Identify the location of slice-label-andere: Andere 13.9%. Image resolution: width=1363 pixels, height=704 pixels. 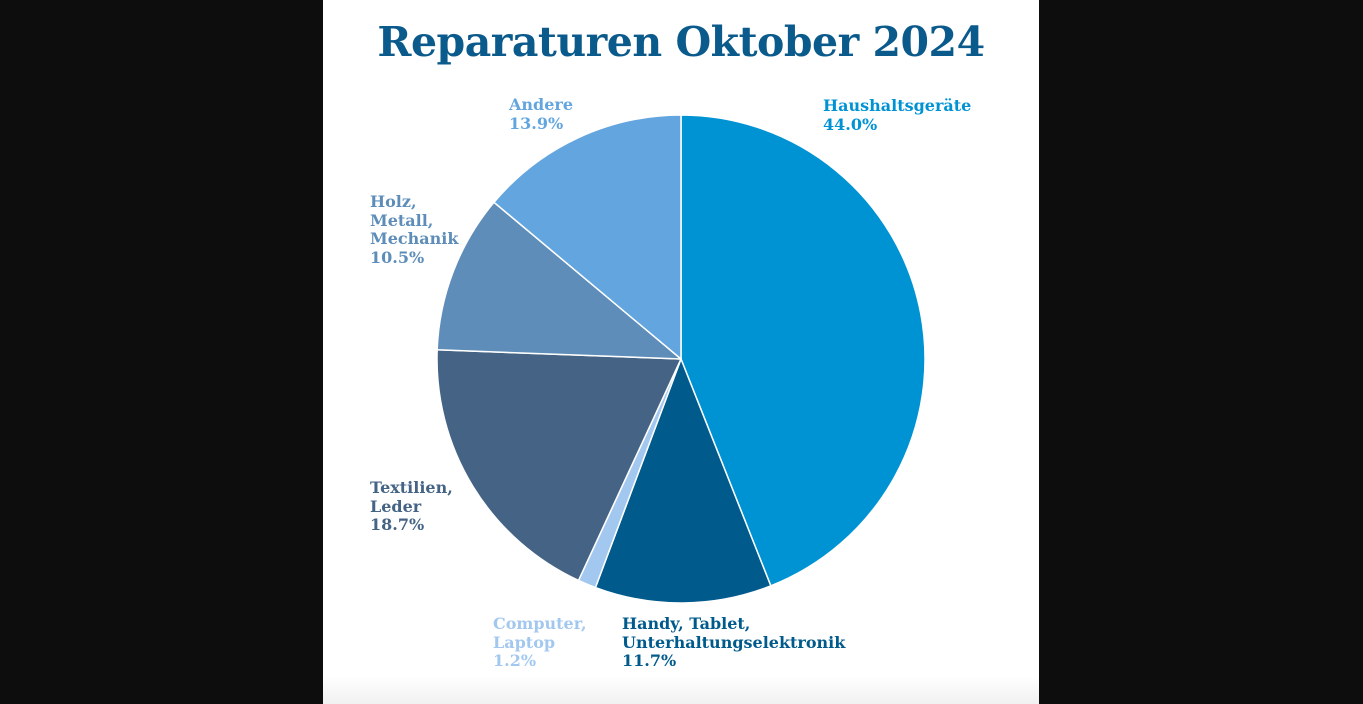
(541, 114).